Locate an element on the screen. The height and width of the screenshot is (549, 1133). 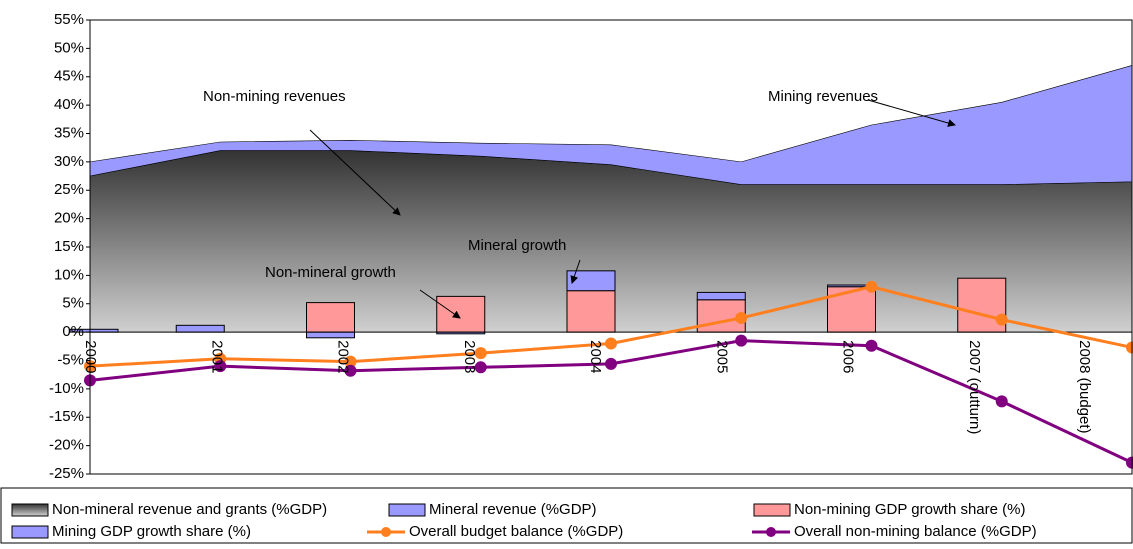
annotation: Mineral growth is located at coordinates (517, 245).